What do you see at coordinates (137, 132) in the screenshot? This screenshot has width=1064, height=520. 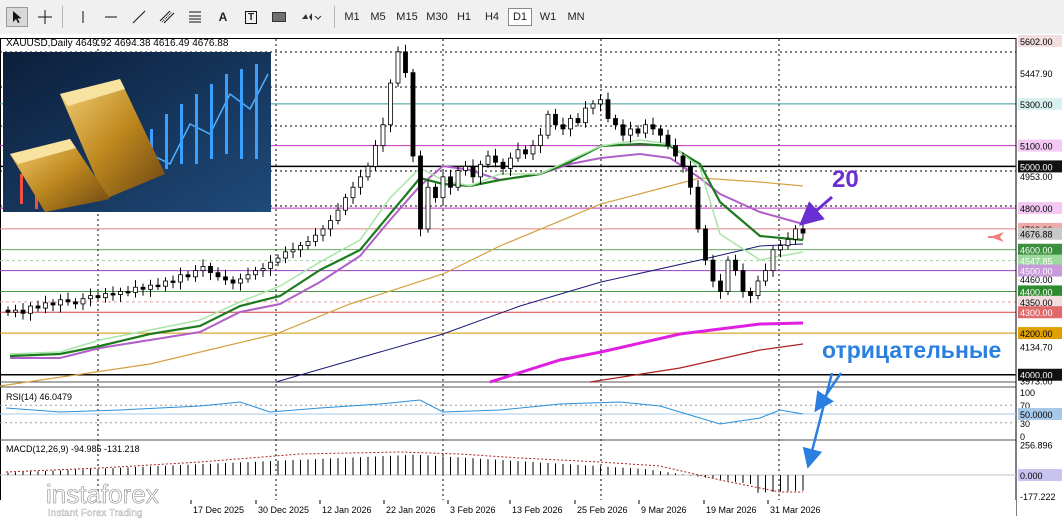 I see `gold-bars-image` at bounding box center [137, 132].